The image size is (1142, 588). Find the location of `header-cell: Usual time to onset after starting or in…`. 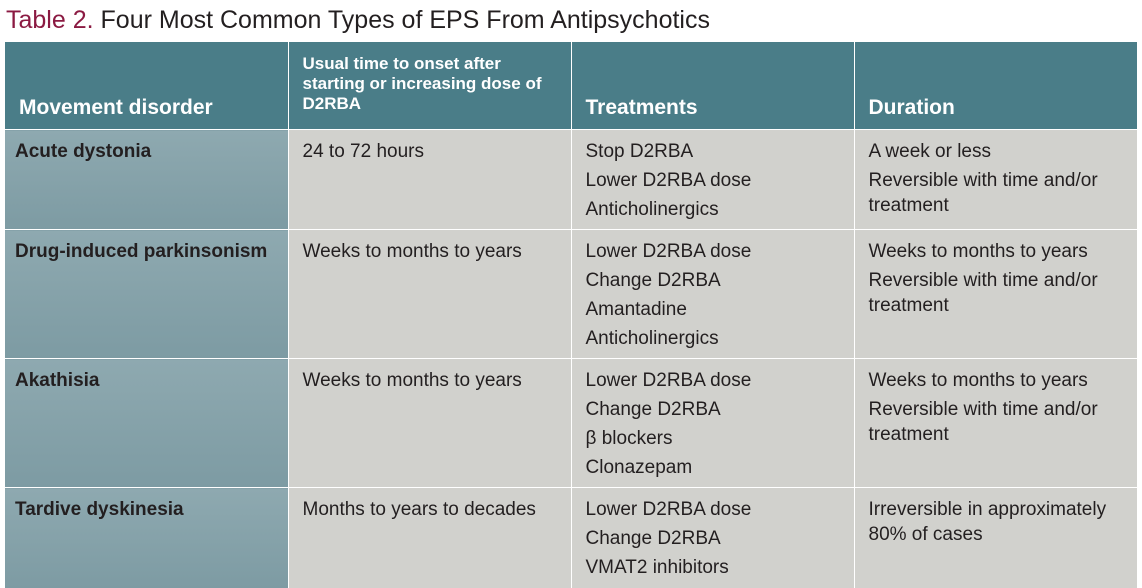

header-cell: Usual time to onset after starting or in… is located at coordinates (429, 86).